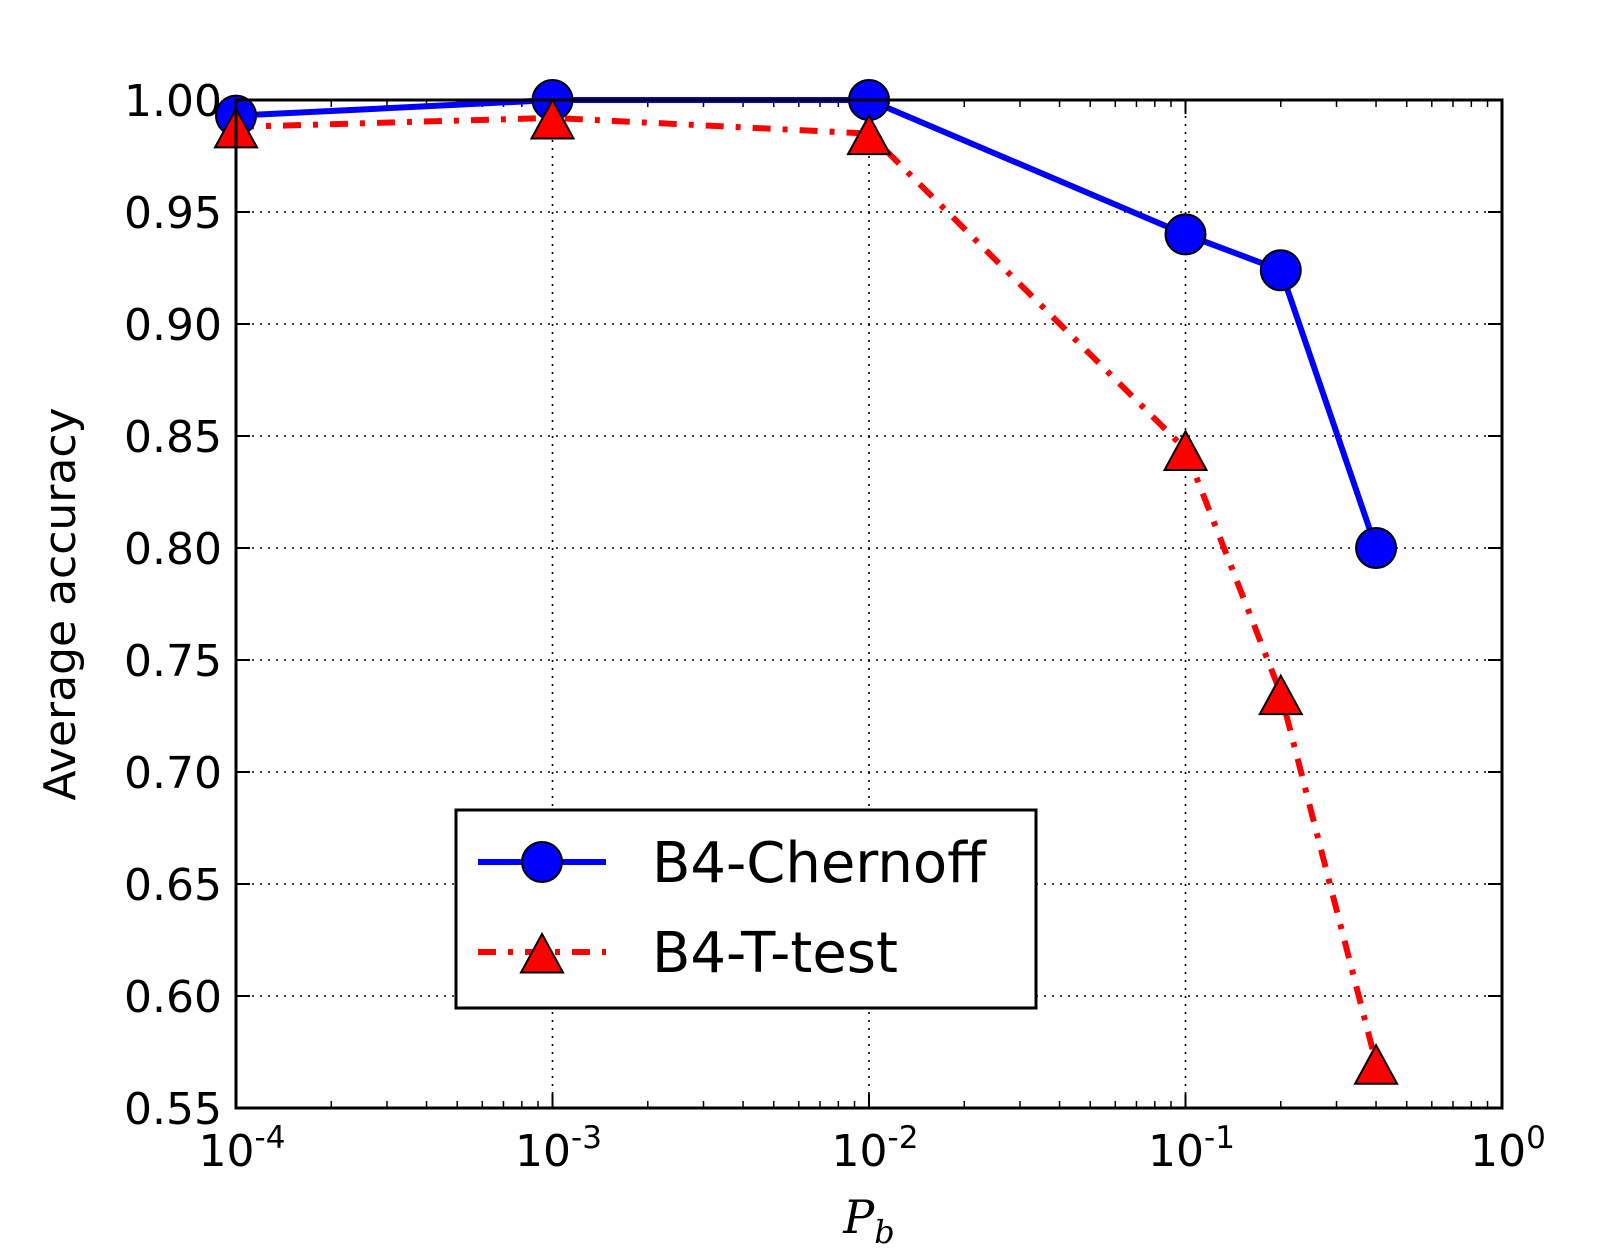  I want to click on y-tick-label: 0.80, so click(173, 549).